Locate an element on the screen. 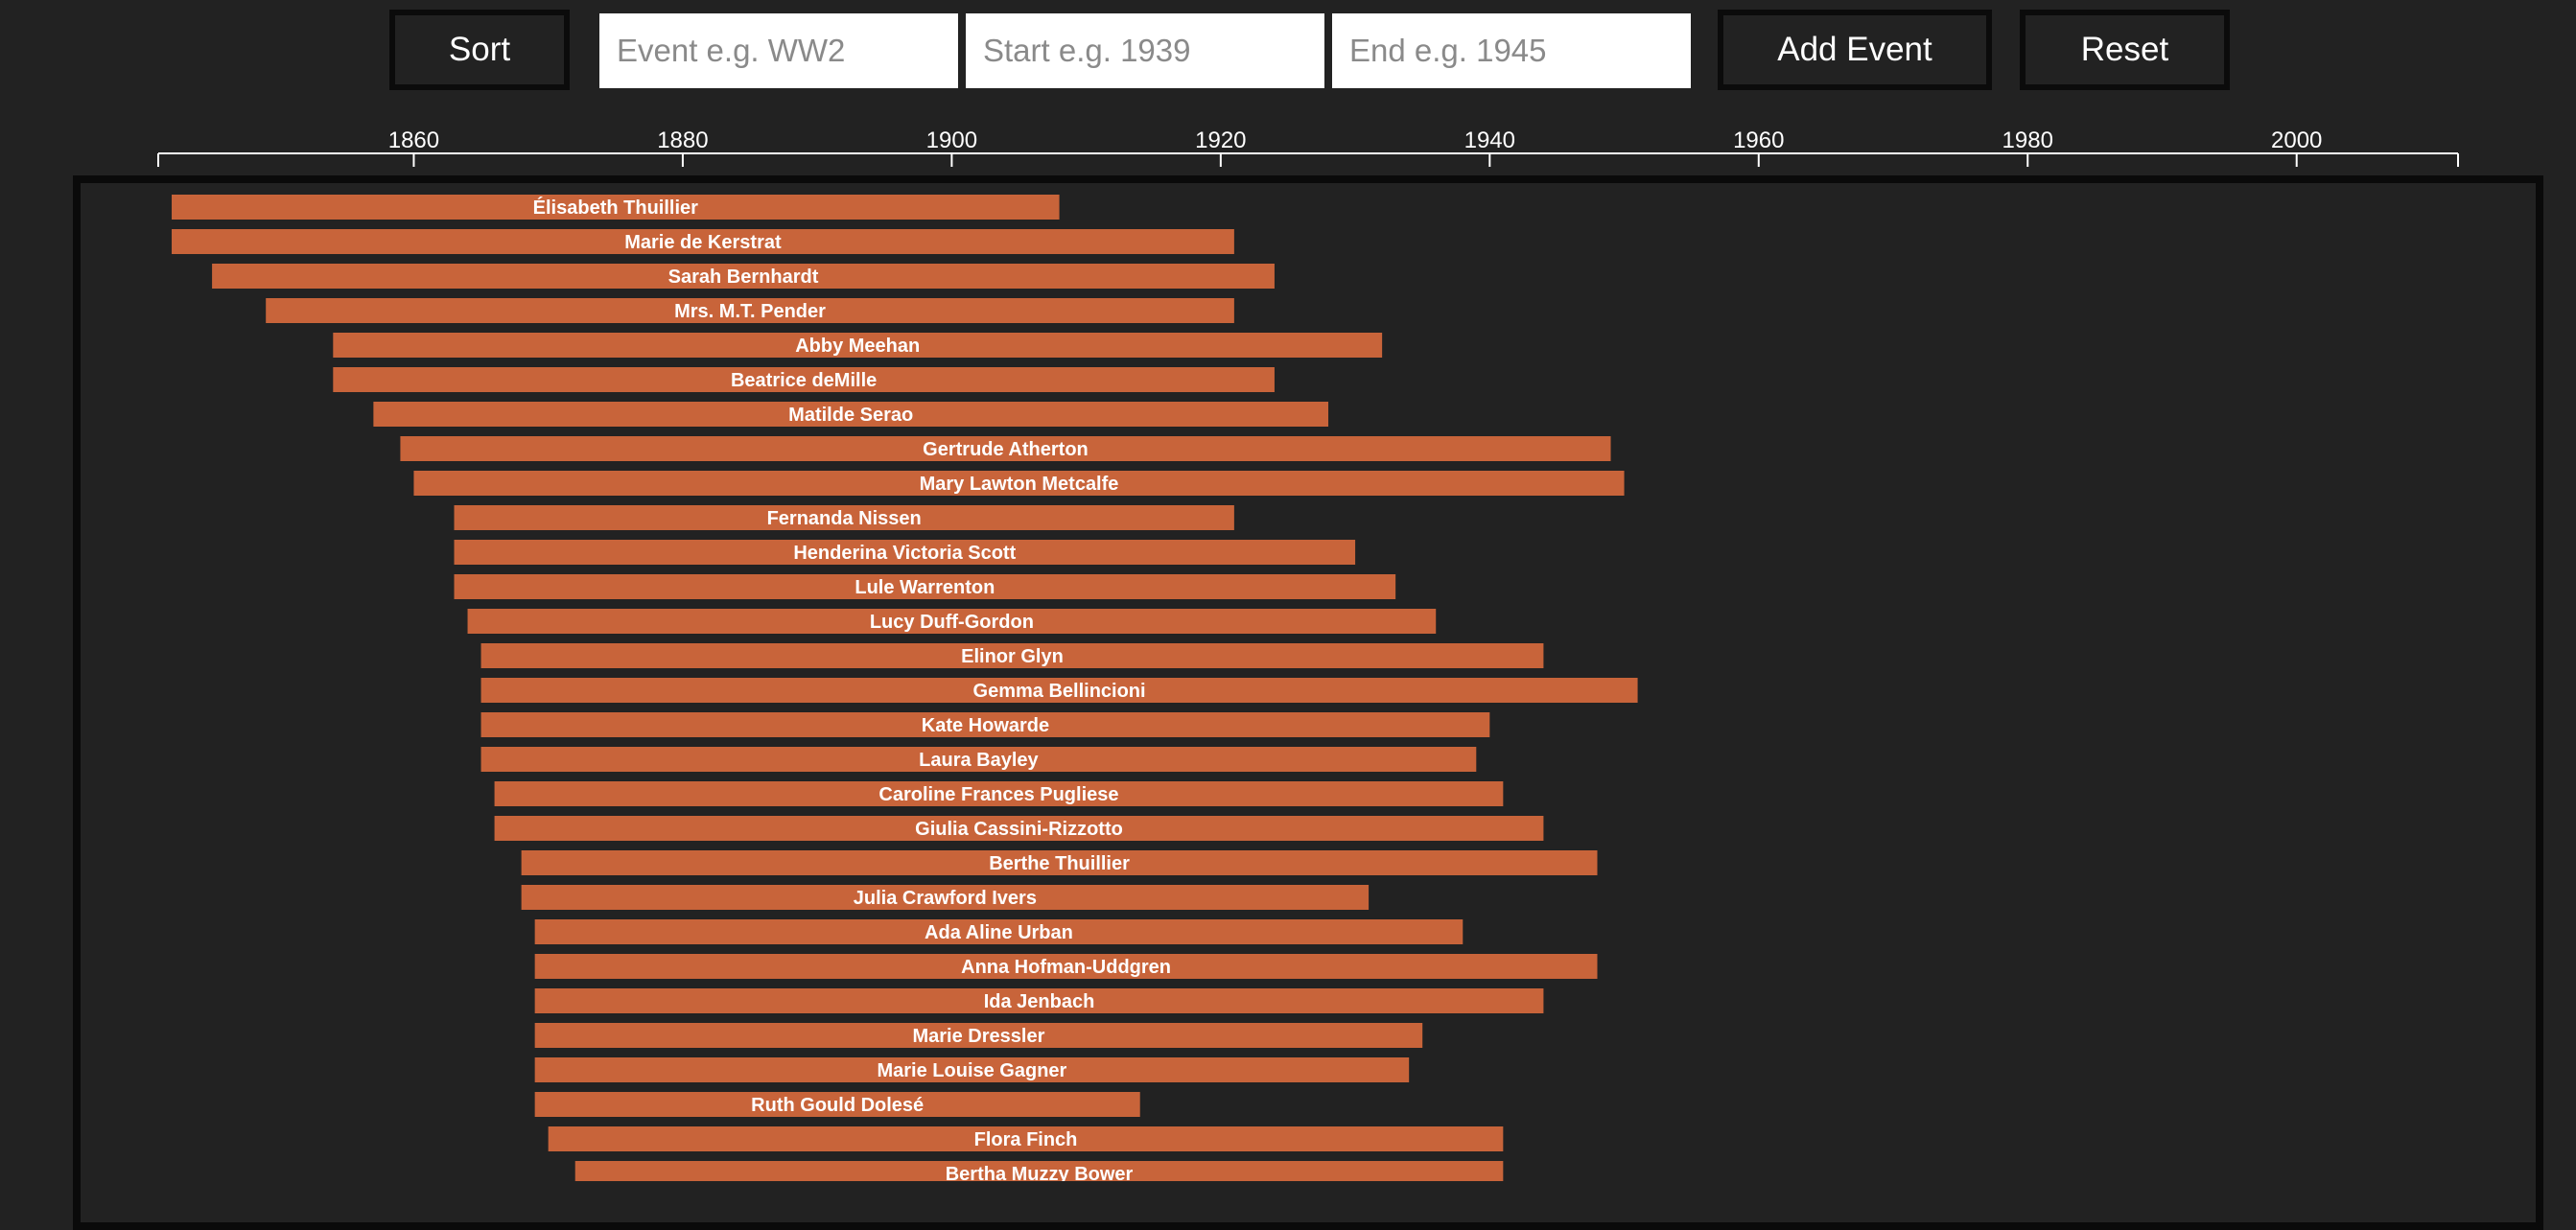  event-bar-label: Henderina Victoria Scott is located at coordinates (904, 553).